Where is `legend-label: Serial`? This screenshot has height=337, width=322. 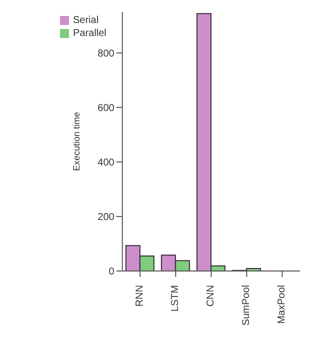 legend-label: Serial is located at coordinates (86, 20).